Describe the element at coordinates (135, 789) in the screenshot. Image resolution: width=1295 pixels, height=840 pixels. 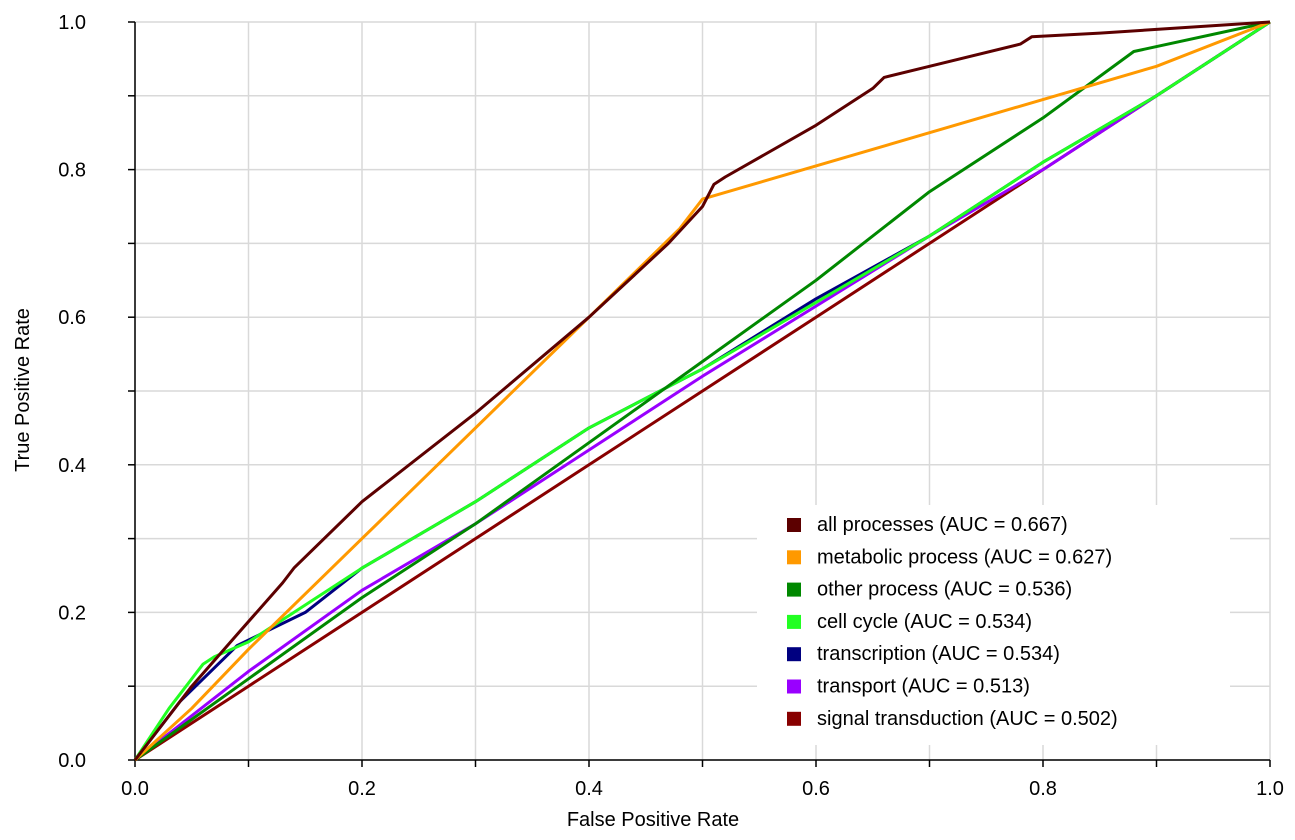
I see `x-tick-label: 0.0` at that location.